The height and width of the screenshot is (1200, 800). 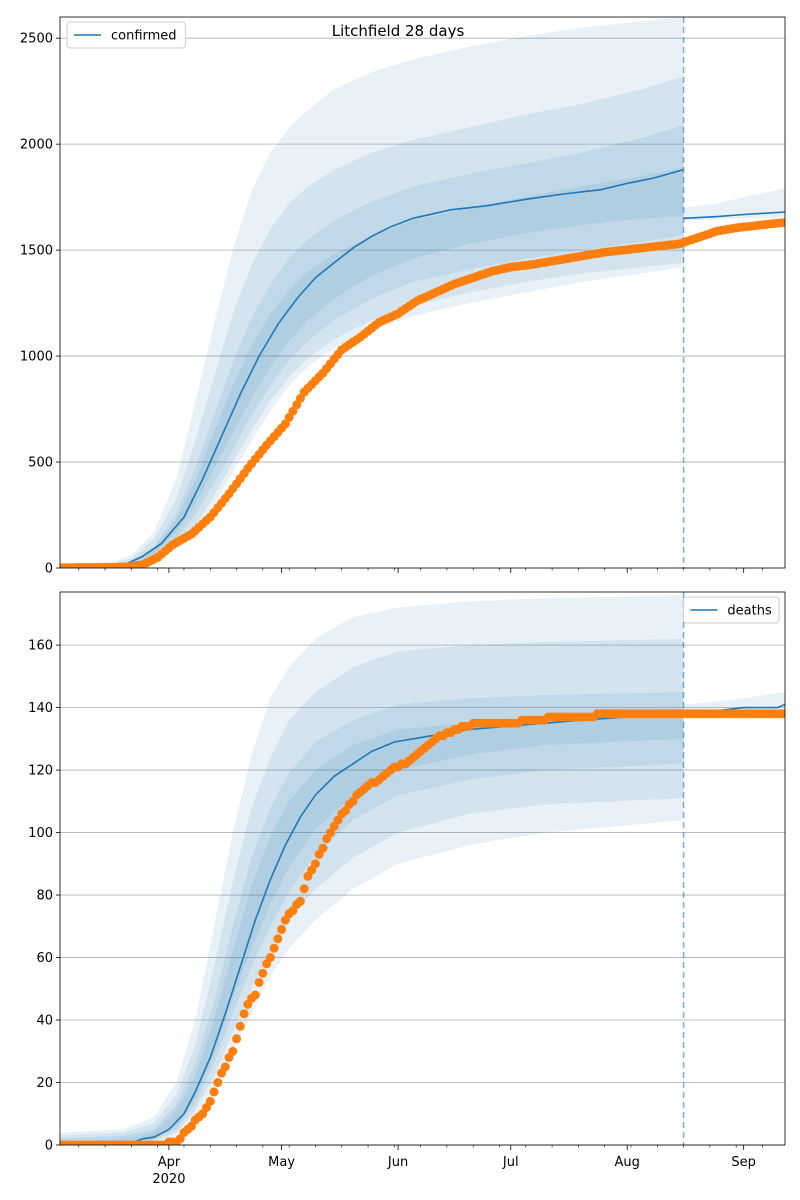 I want to click on figure-title: Litchfield 28 days, so click(x=398, y=31).